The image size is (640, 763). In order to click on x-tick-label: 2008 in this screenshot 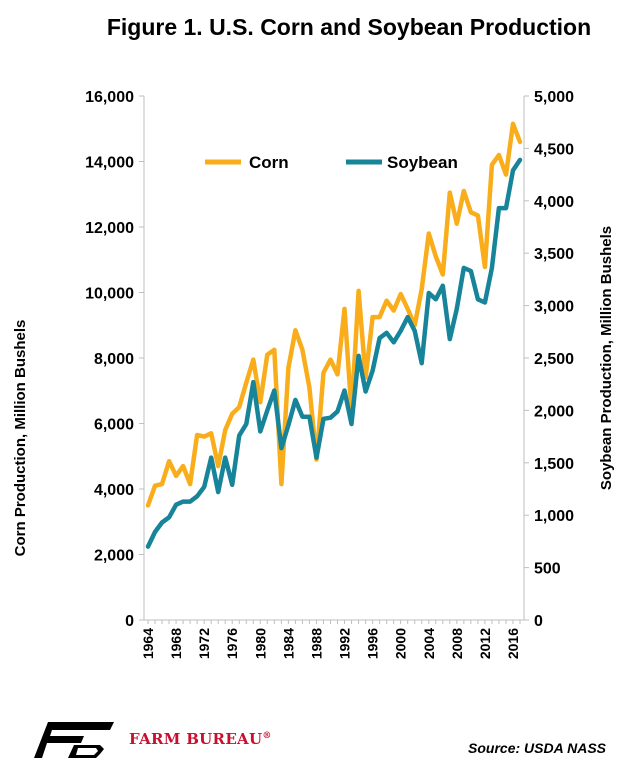, I will do `click(457, 643)`.